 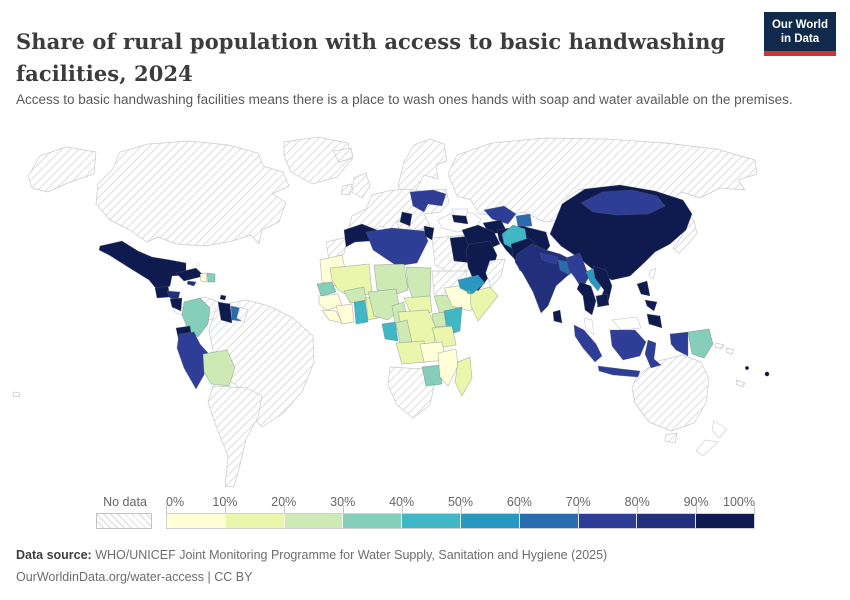 What do you see at coordinates (623, 202) in the screenshot?
I see `country-mongolia` at bounding box center [623, 202].